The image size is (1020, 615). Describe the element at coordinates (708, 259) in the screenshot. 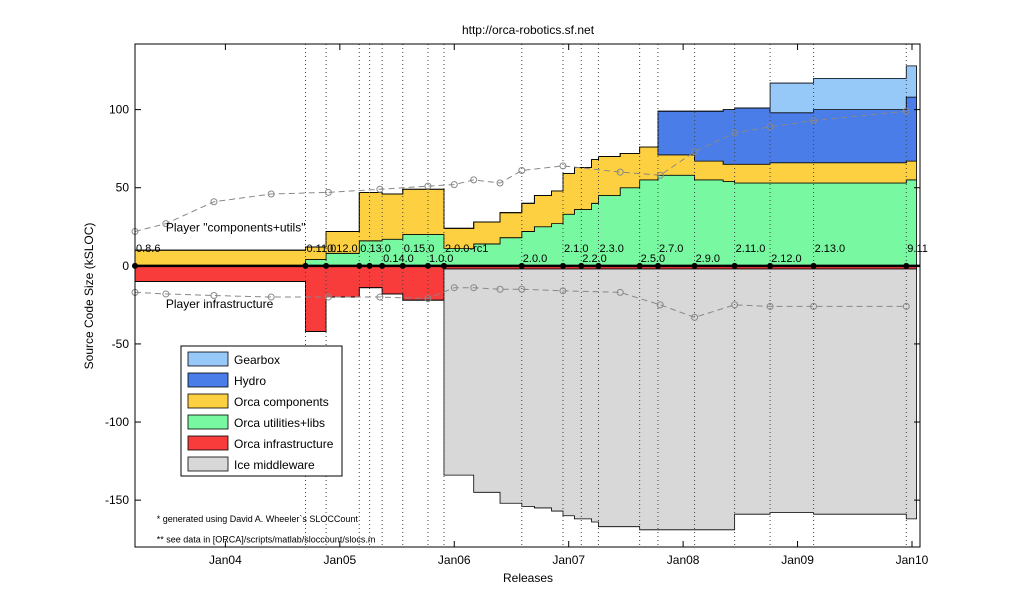

I see `release-label: 2.9.0` at that location.